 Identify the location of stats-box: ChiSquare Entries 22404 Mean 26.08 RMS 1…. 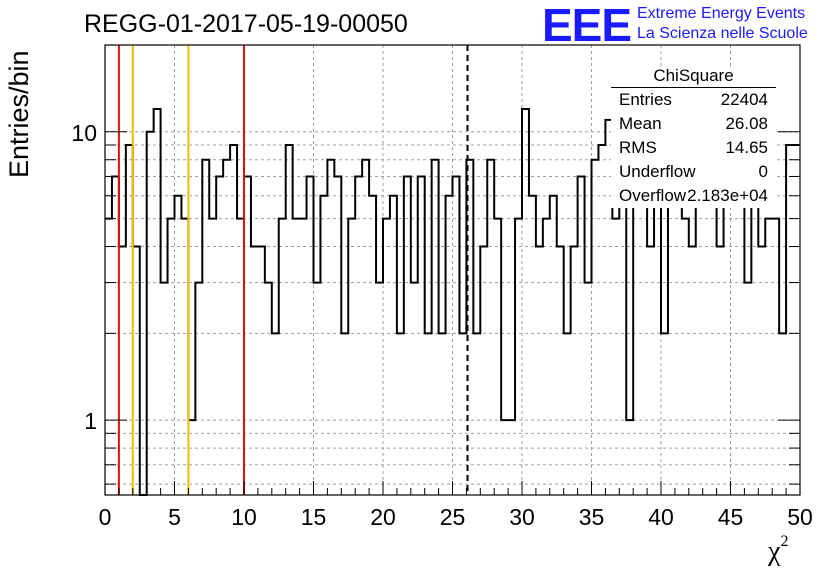
(693, 137).